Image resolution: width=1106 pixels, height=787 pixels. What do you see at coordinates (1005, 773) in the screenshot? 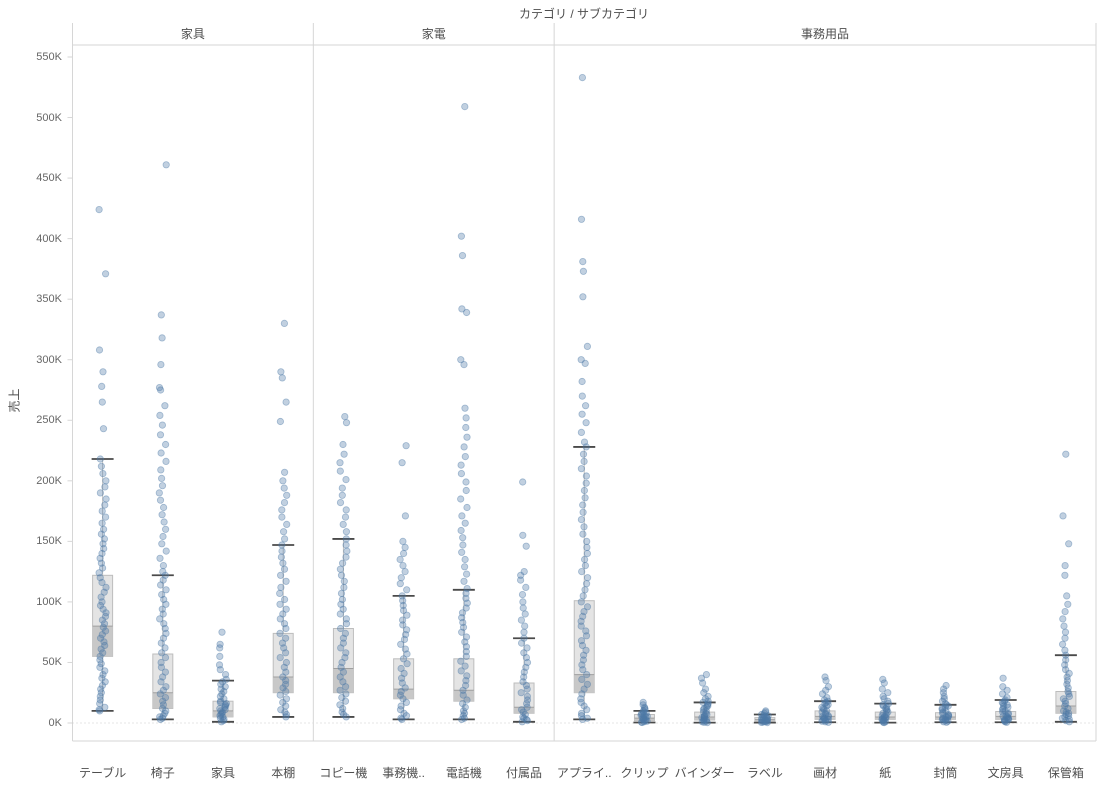
I see `x-axis-label: 文房具` at bounding box center [1005, 773].